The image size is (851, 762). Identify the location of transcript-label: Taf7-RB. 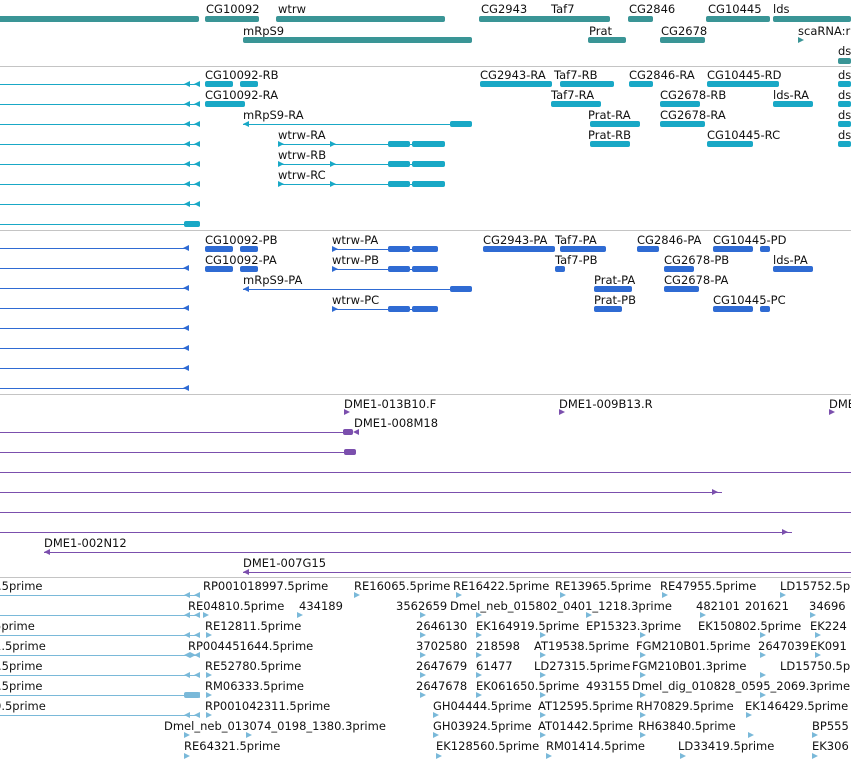
(576, 75).